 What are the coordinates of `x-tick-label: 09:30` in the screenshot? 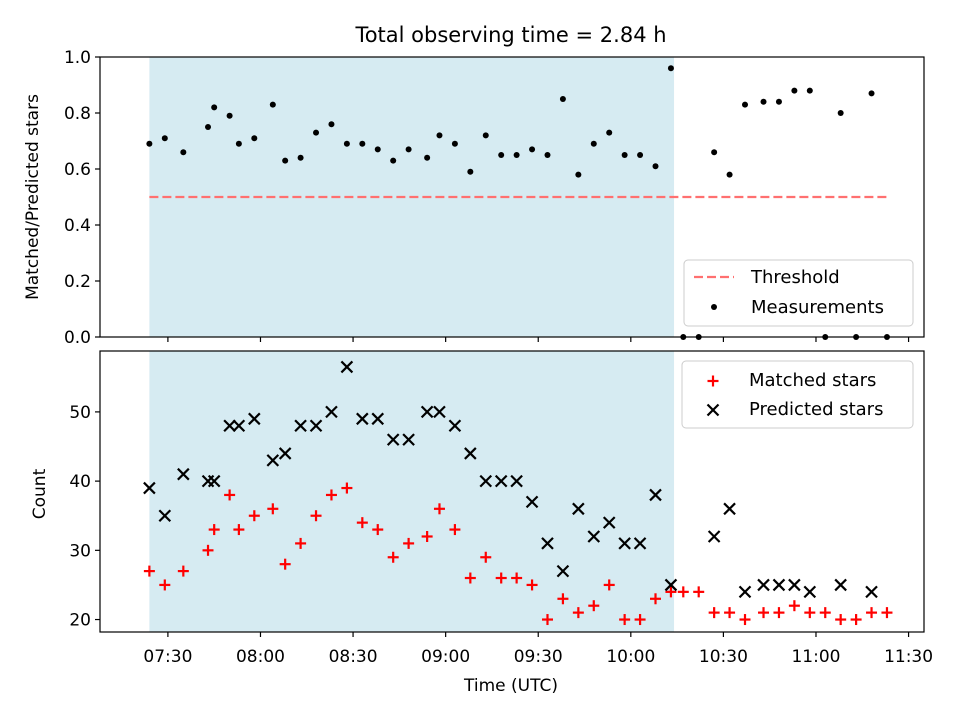 It's located at (538, 657).